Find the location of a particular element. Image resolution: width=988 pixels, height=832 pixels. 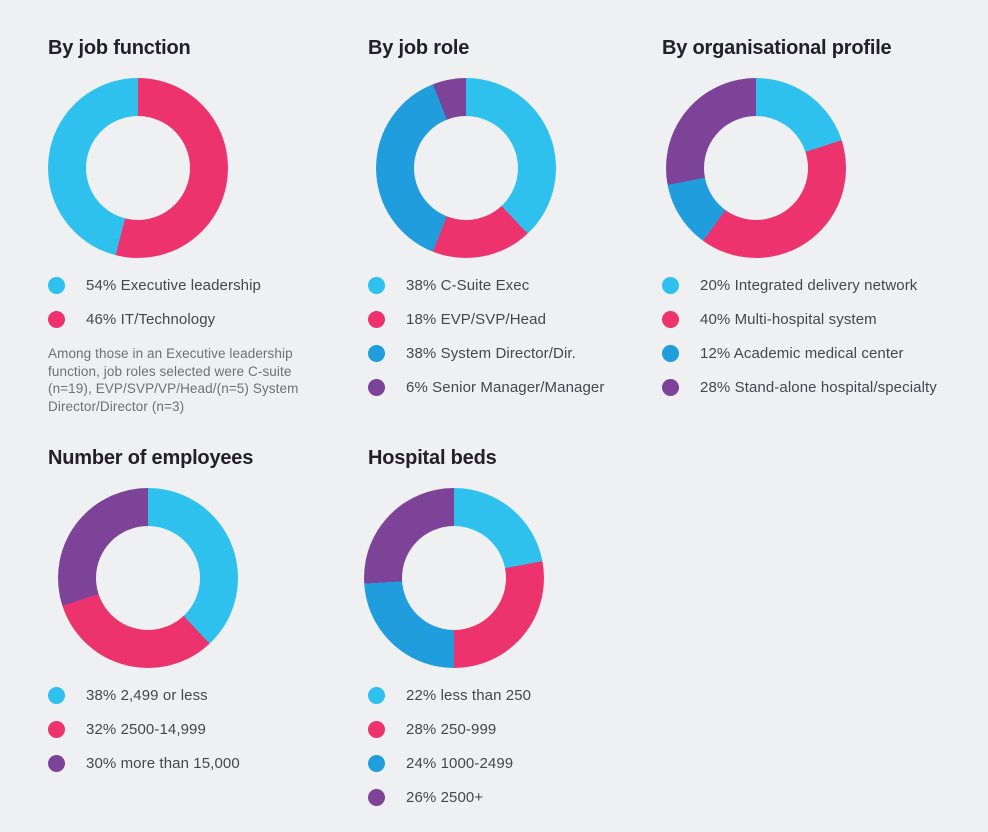

legend-label: 38% C-Suite Exec is located at coordinates (468, 285).